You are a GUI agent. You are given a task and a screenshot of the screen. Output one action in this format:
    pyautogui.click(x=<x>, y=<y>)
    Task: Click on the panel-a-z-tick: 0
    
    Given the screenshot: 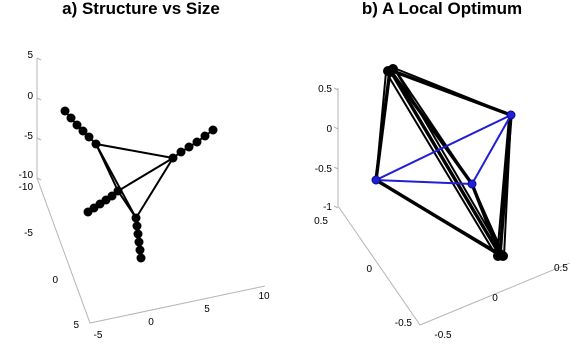 What is the action you would take?
    pyautogui.click(x=30, y=96)
    